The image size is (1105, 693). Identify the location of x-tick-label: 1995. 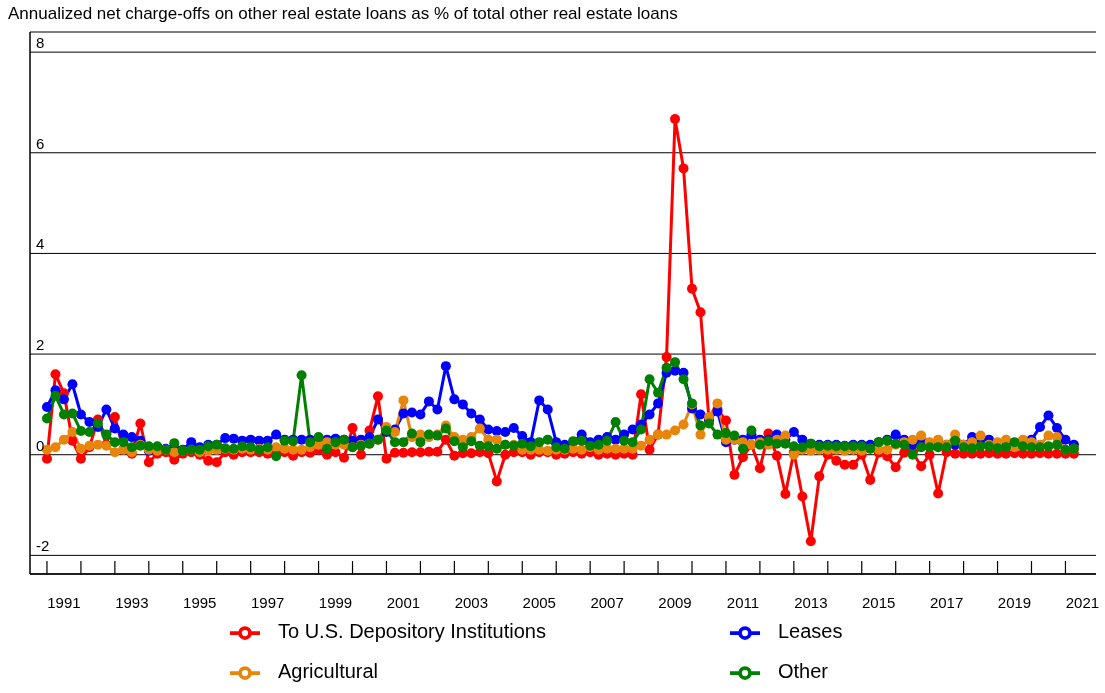
(200, 602).